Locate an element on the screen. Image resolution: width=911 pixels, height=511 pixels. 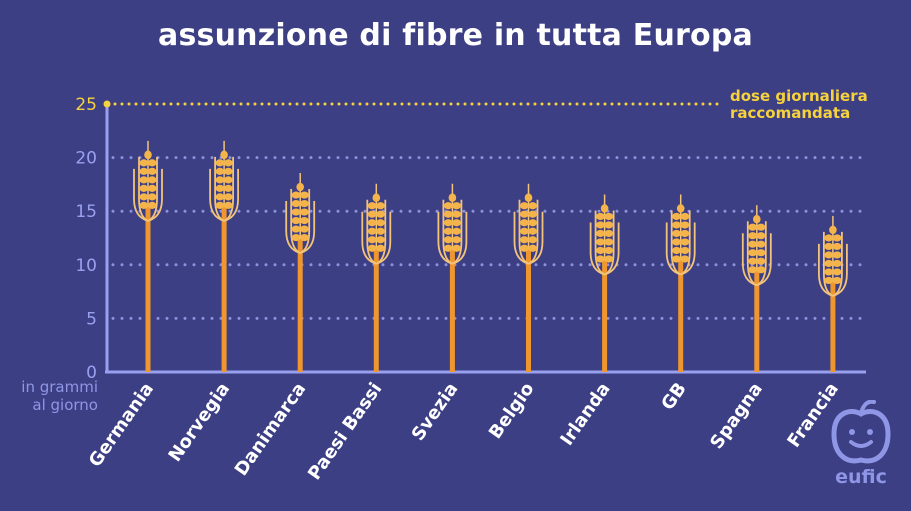
y-axis-unit-line-2: al giorno is located at coordinates (65, 405).